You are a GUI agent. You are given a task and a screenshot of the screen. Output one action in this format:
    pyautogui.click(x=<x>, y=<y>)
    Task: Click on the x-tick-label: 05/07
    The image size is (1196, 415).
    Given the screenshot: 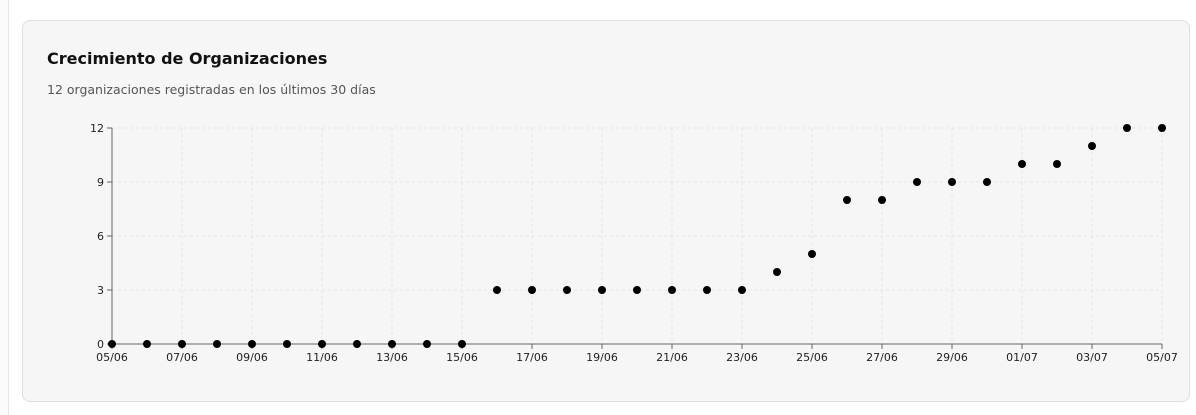 What is the action you would take?
    pyautogui.click(x=1162, y=357)
    